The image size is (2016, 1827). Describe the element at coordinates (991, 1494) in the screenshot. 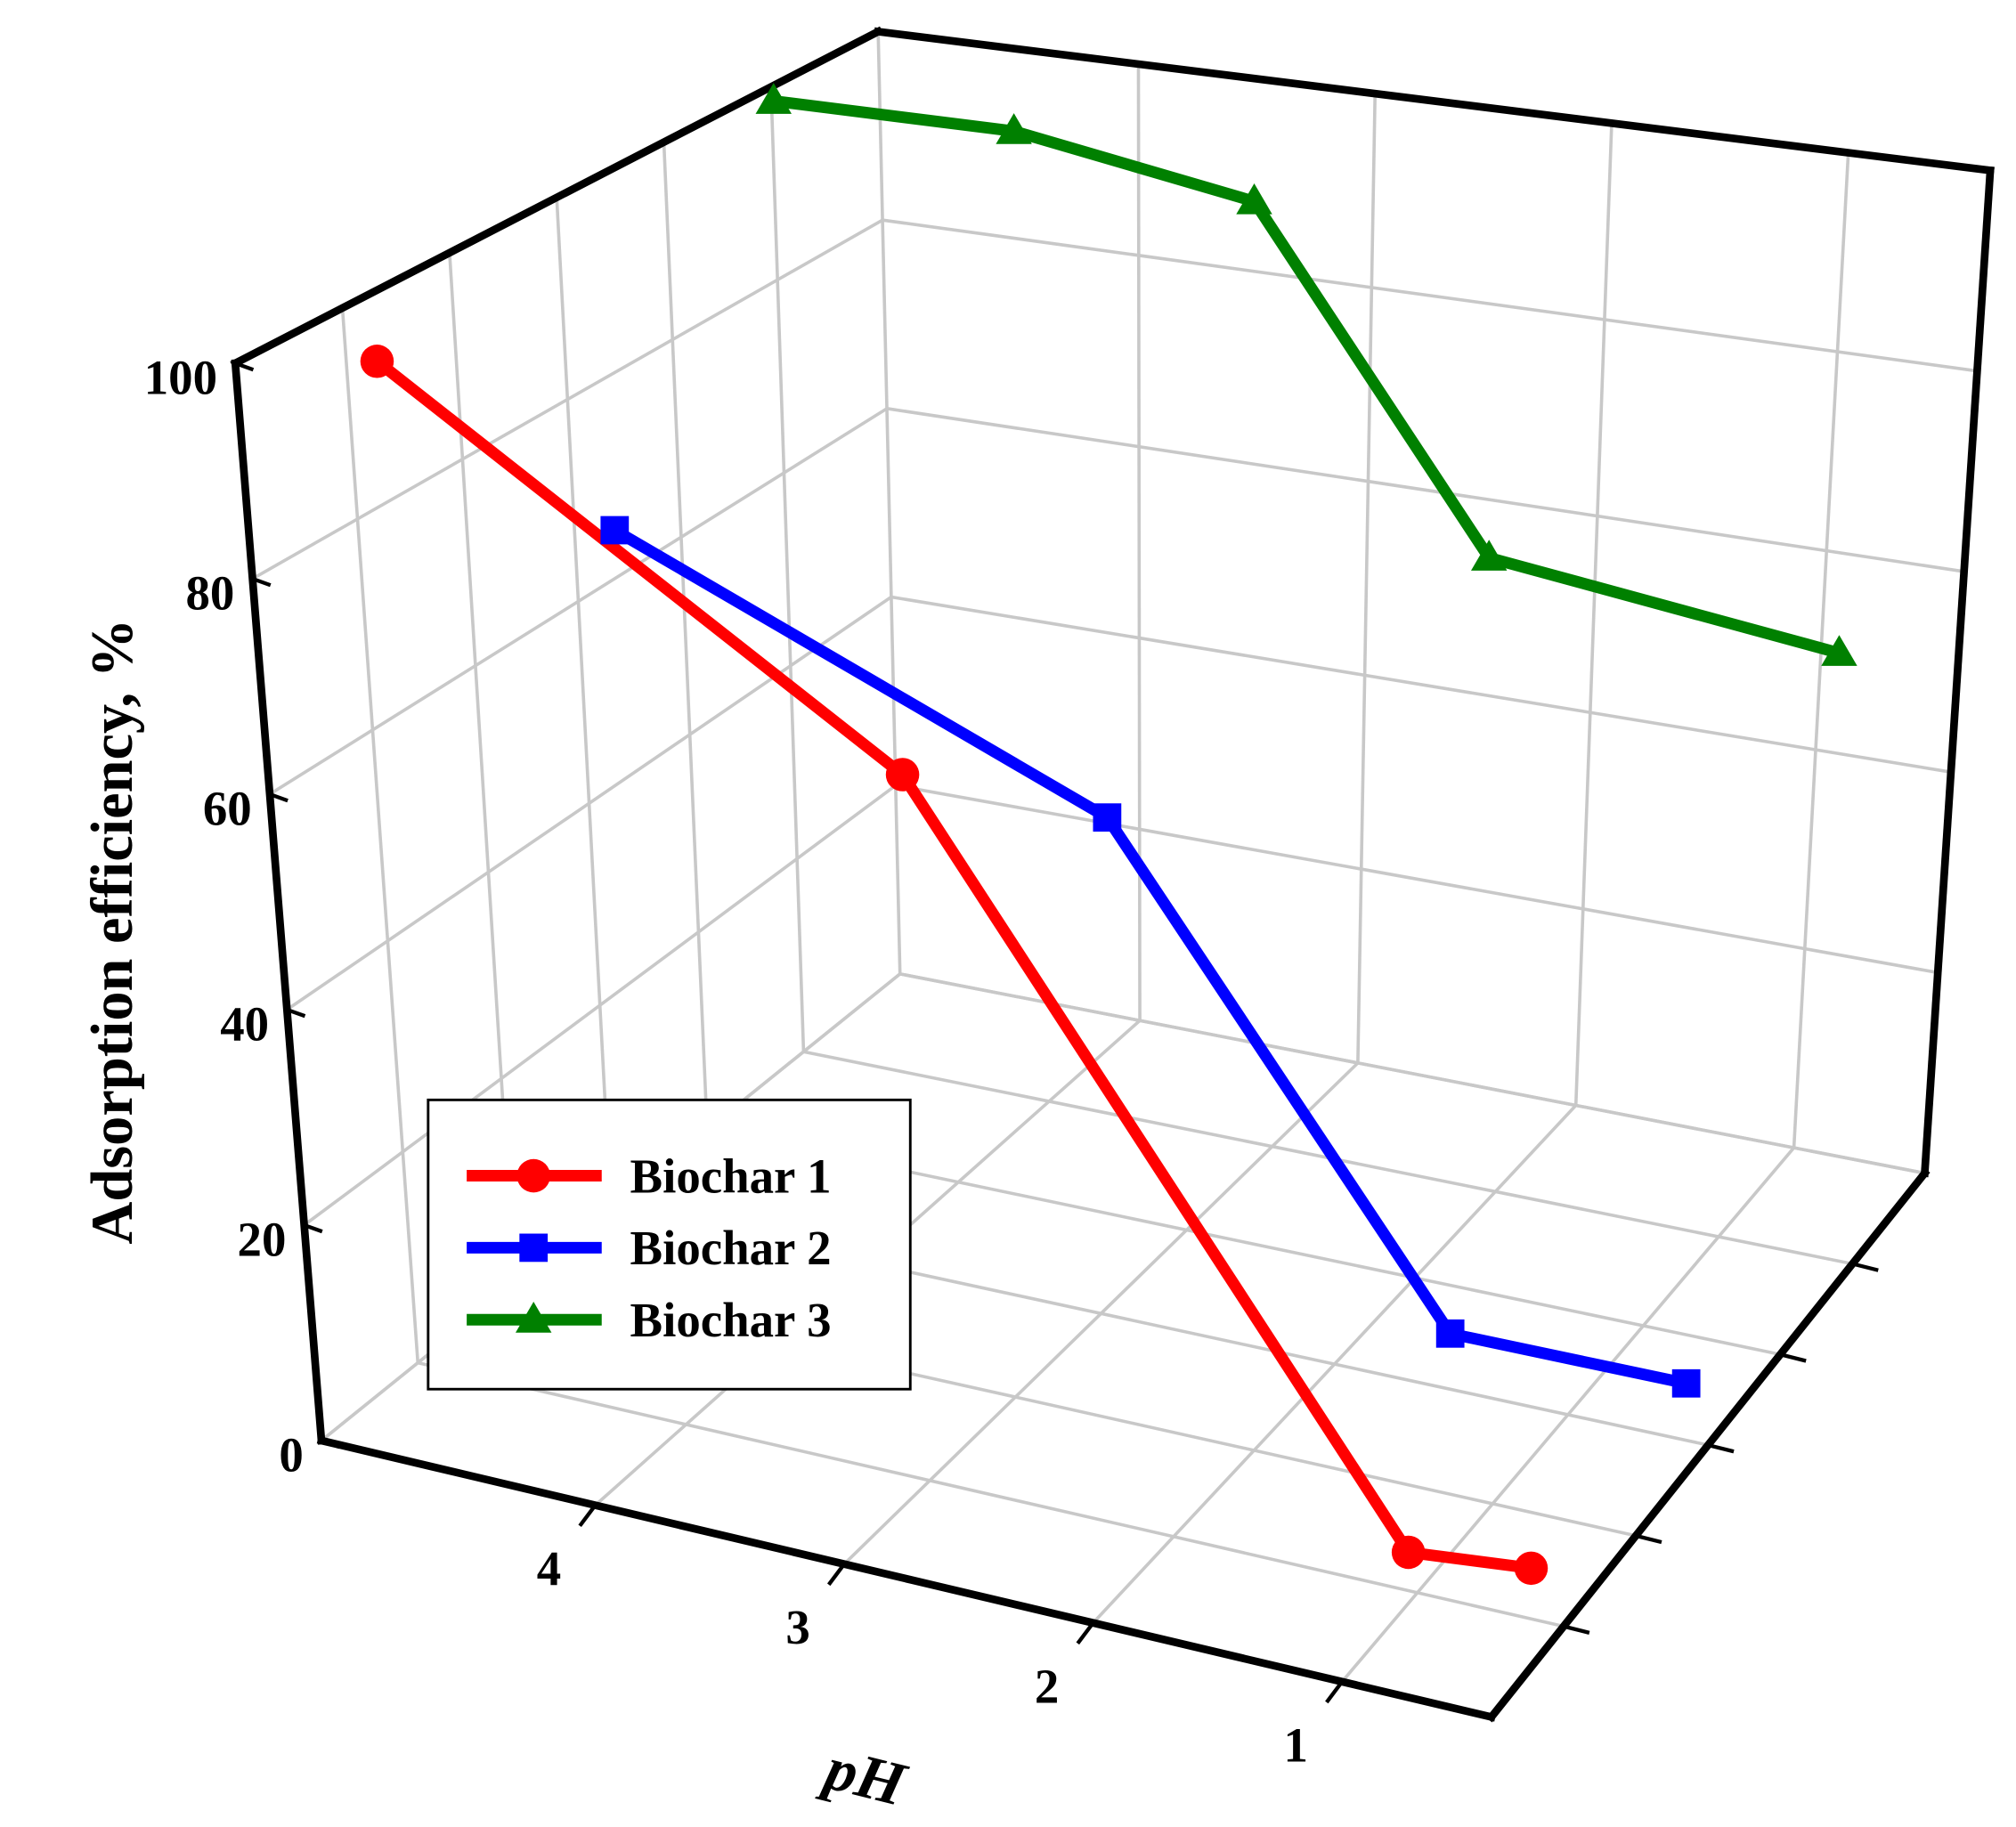

I see `floor-grid-line` at that location.